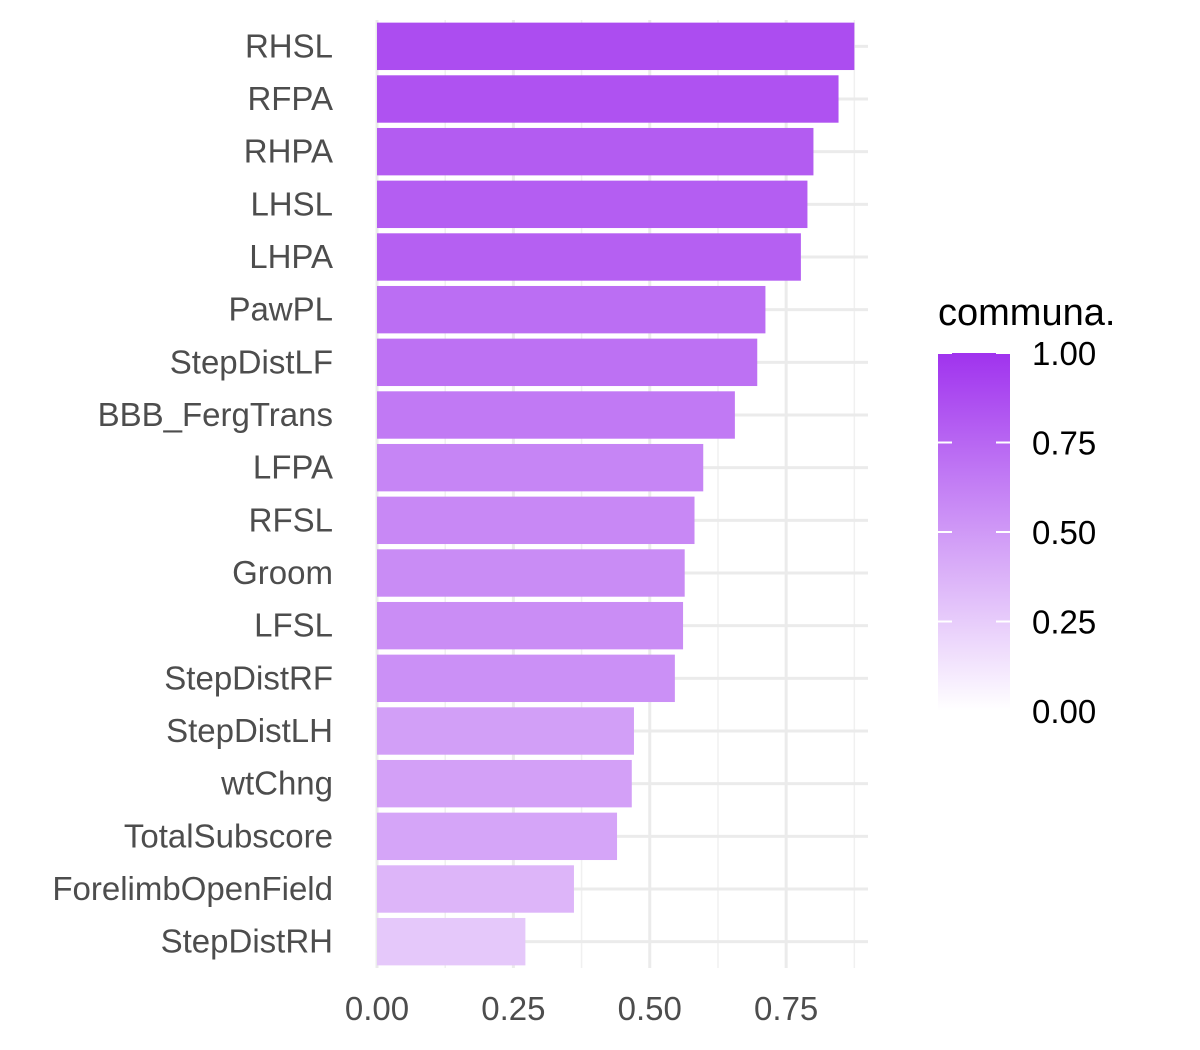  I want to click on legend-title: communa., so click(1026, 313).